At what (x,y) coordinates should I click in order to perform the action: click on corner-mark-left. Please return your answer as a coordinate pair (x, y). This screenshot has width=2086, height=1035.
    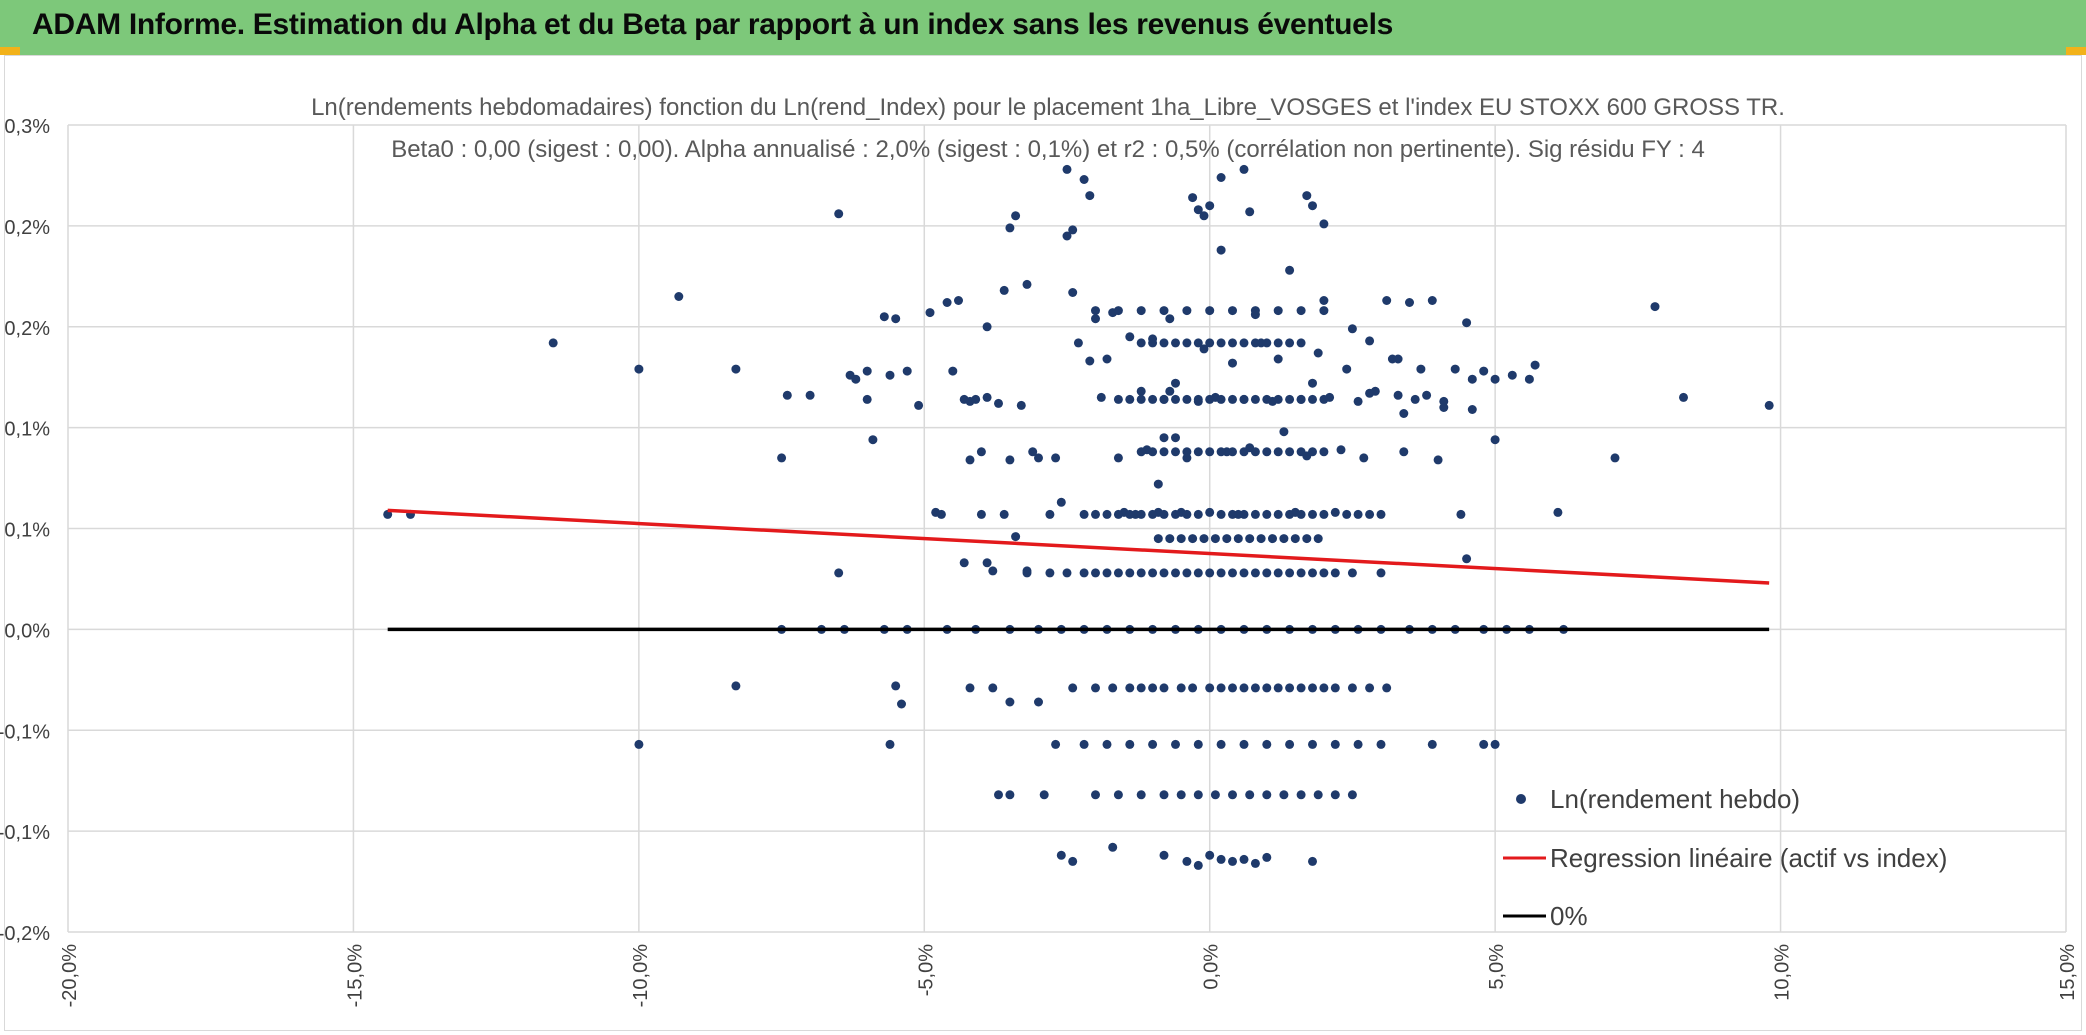
    Looking at the image, I should click on (10, 51).